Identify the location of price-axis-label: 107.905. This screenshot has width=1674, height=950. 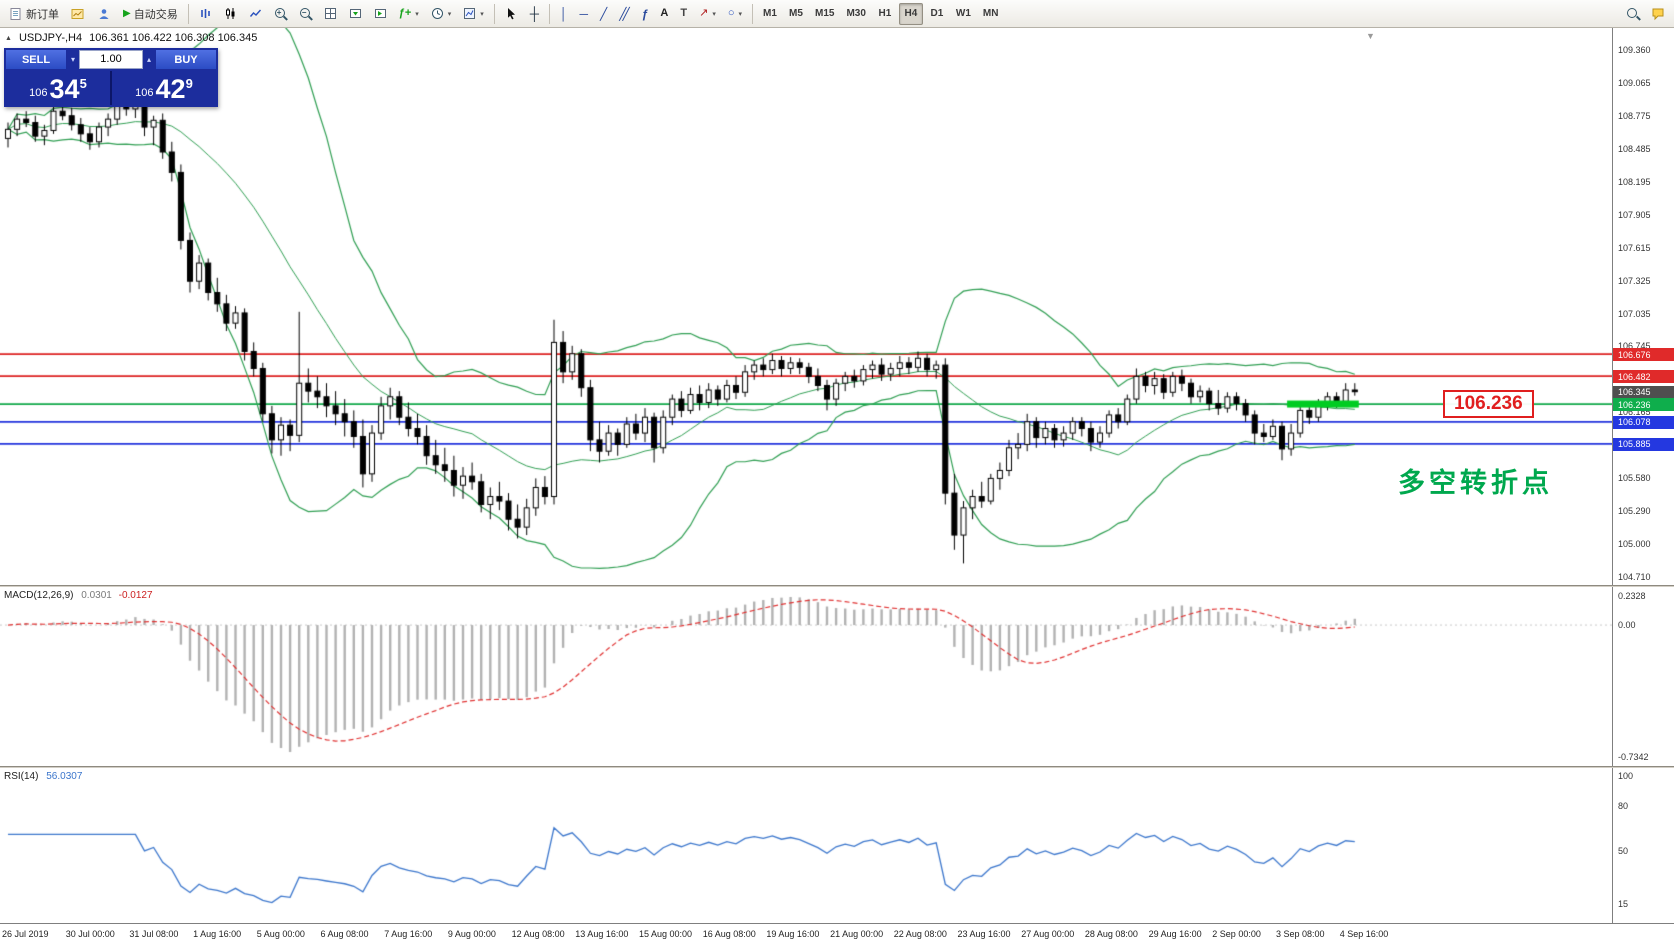
(1634, 214).